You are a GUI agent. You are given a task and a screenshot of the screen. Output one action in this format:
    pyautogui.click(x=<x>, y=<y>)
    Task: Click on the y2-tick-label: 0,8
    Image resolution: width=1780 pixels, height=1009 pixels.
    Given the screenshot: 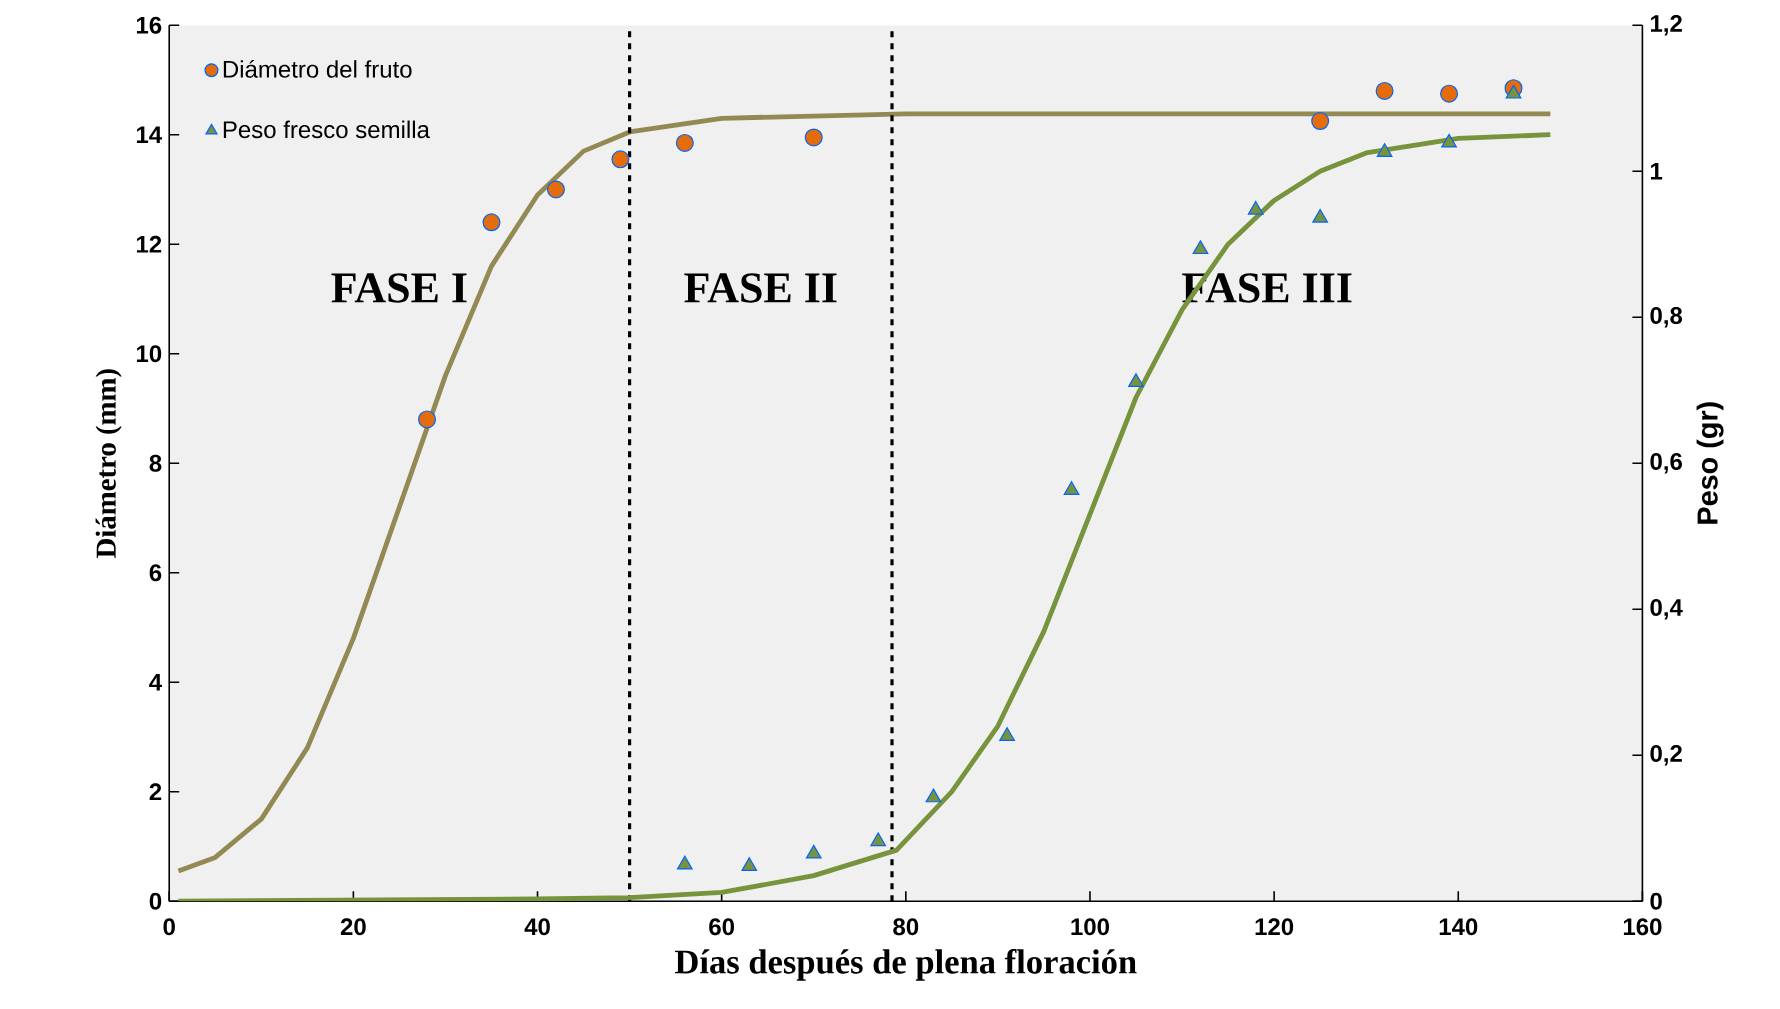 What is the action you would take?
    pyautogui.click(x=1666, y=317)
    